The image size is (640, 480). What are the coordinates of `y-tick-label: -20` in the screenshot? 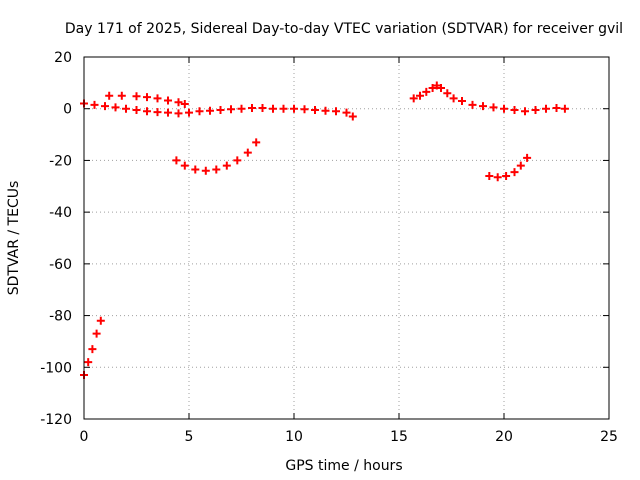 It's located at (60, 161).